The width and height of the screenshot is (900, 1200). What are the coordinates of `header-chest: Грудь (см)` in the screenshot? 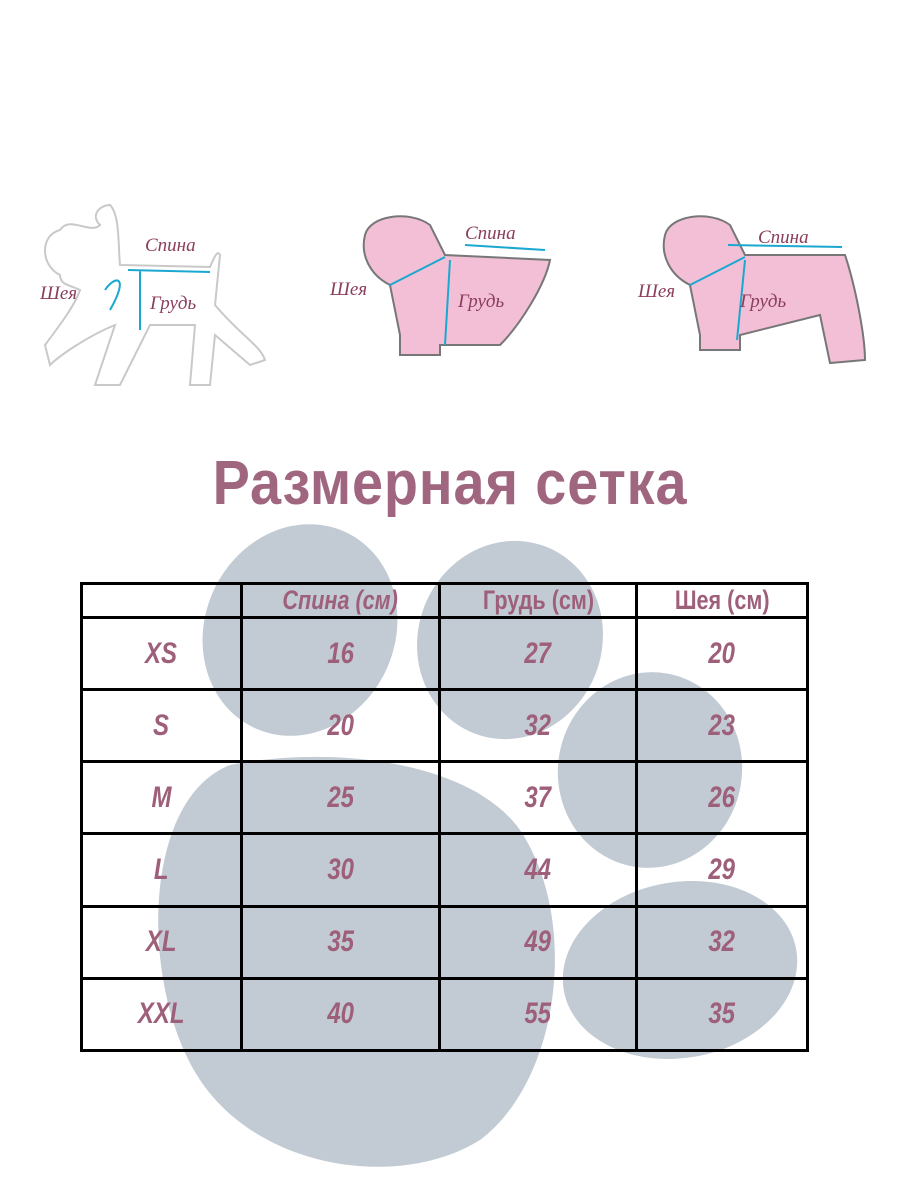 It's located at (538, 600).